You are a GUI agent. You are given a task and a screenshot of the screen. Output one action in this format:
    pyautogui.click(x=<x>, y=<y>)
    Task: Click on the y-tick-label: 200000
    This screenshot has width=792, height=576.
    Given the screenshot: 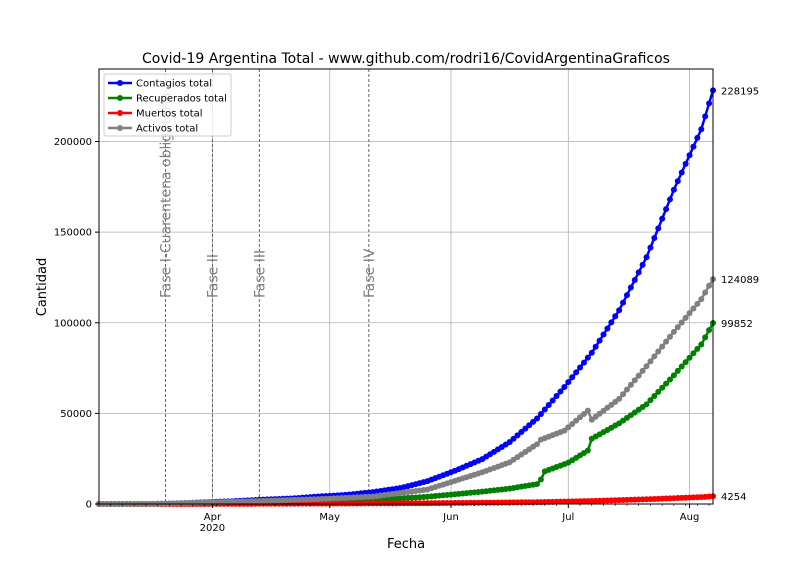 What is the action you would take?
    pyautogui.click(x=73, y=142)
    